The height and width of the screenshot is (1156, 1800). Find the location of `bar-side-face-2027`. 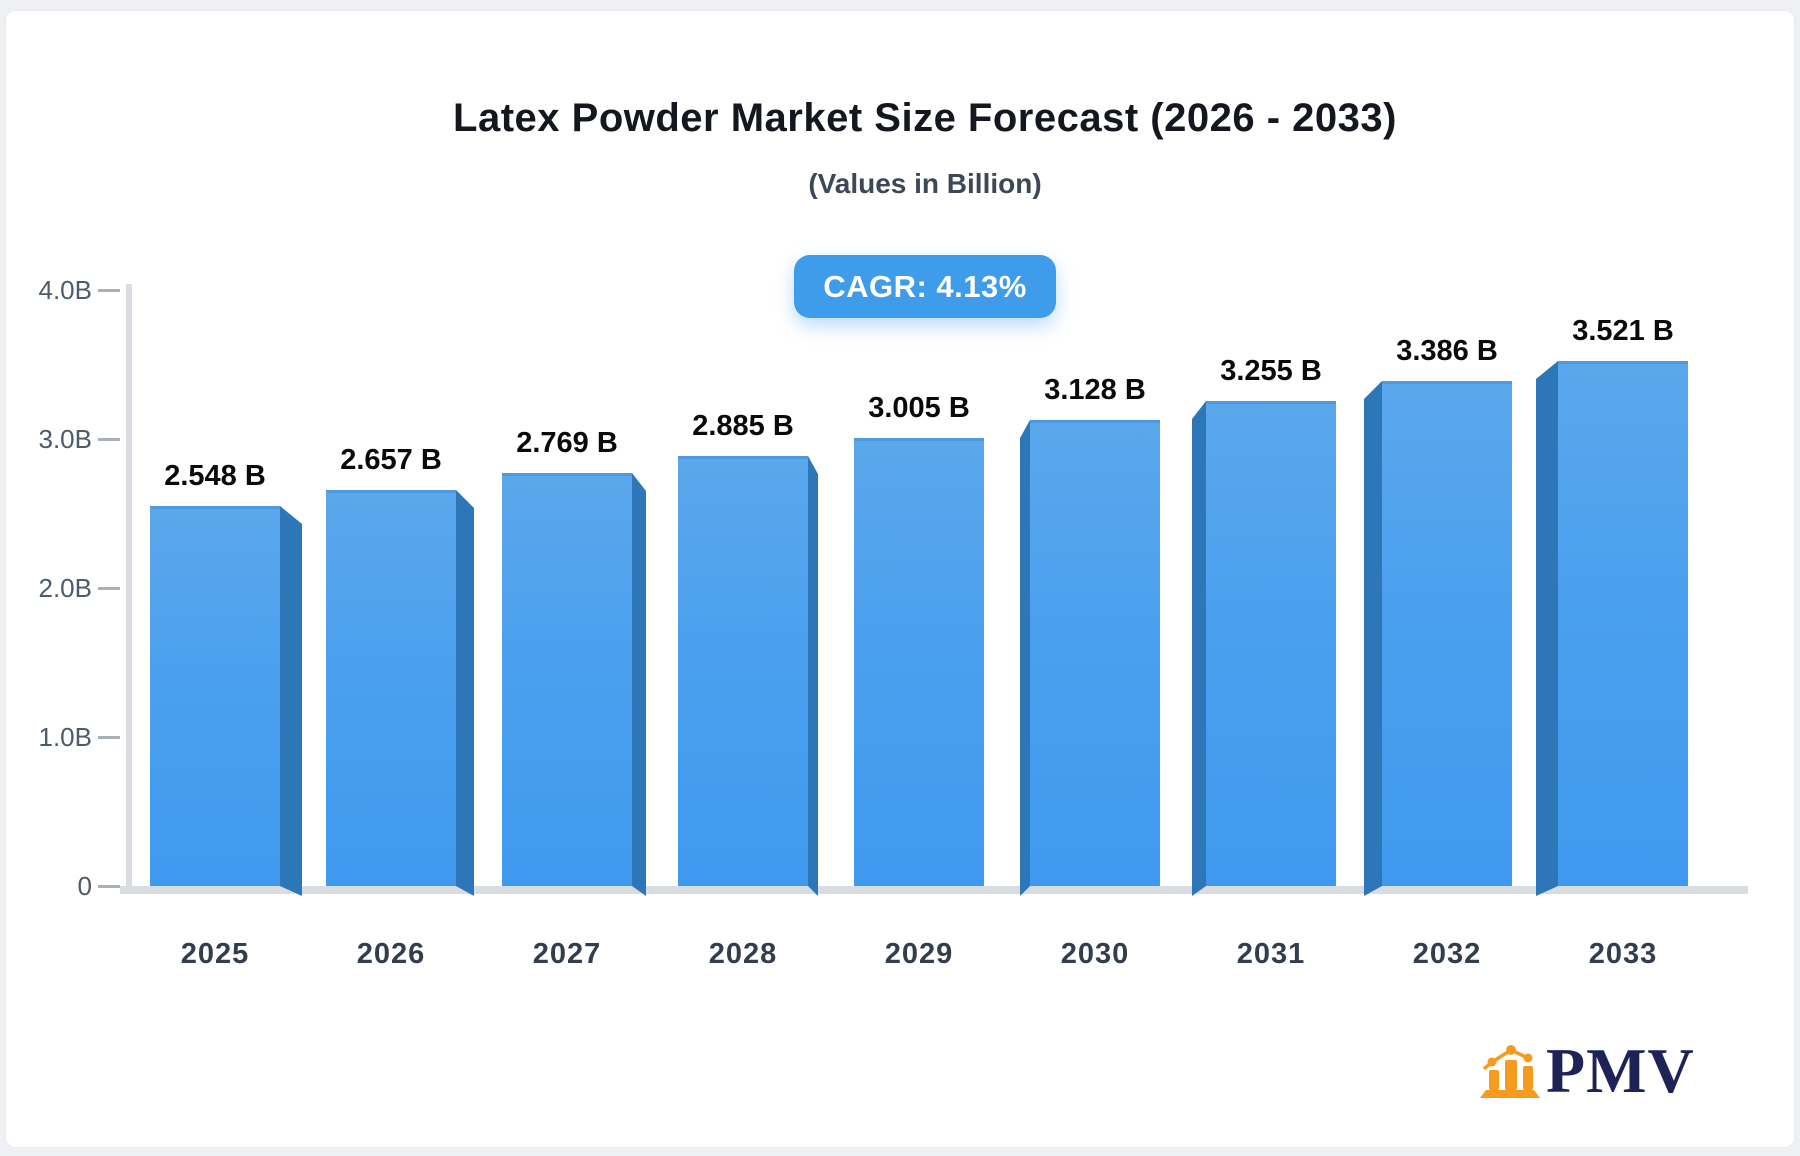

bar-side-face-2027 is located at coordinates (639, 684).